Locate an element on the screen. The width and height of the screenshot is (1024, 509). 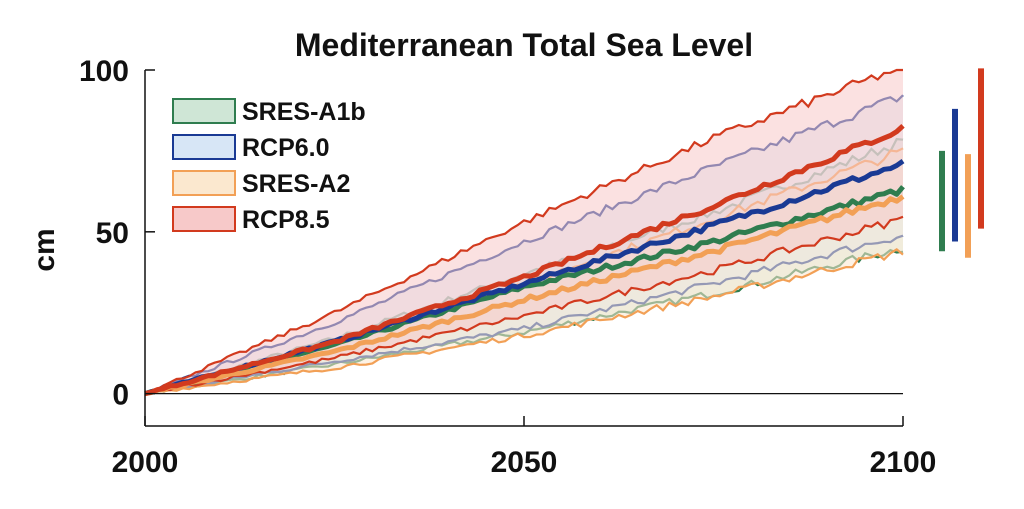
range-bars is located at coordinates (961, 163).